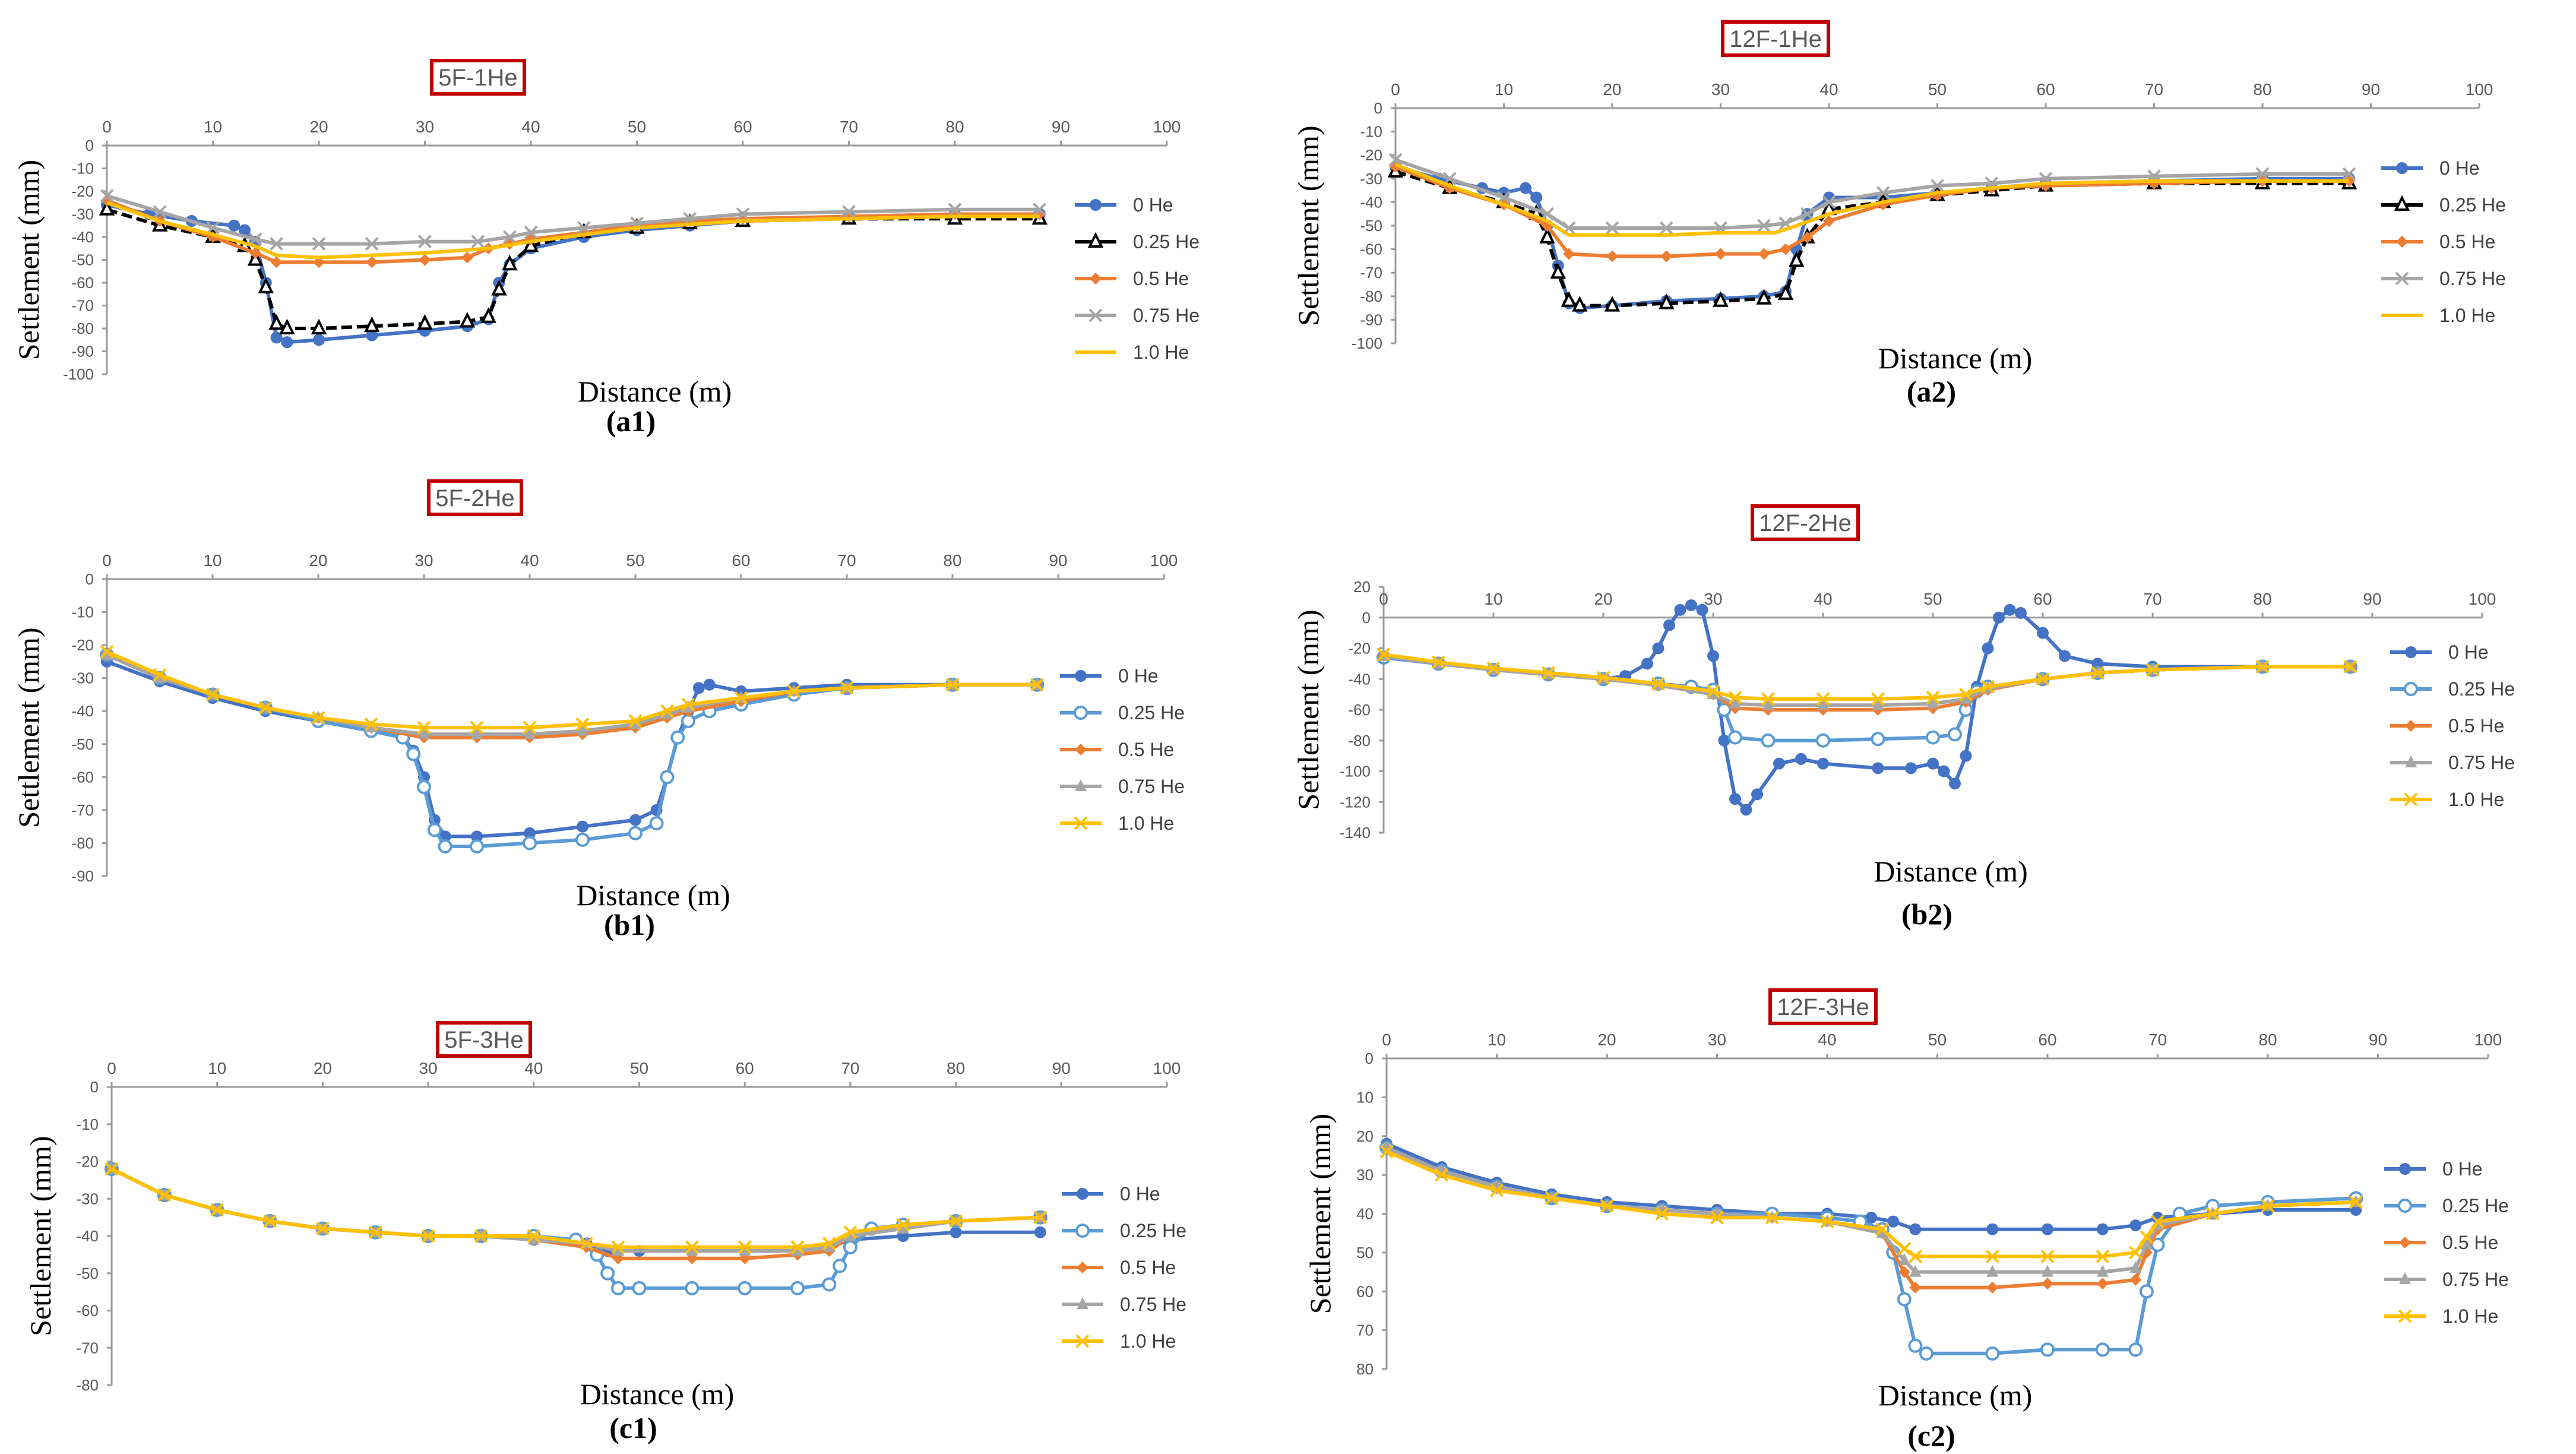  I want to click on x-tick-label: 80, so click(956, 1068).